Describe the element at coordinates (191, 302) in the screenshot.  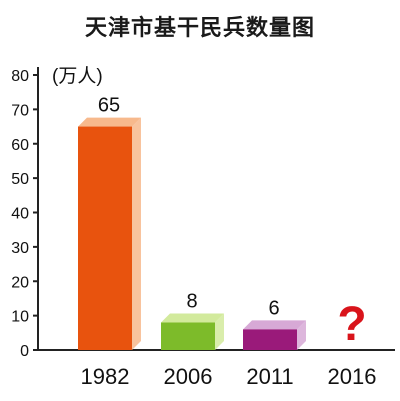
I see `data-label: 8` at that location.